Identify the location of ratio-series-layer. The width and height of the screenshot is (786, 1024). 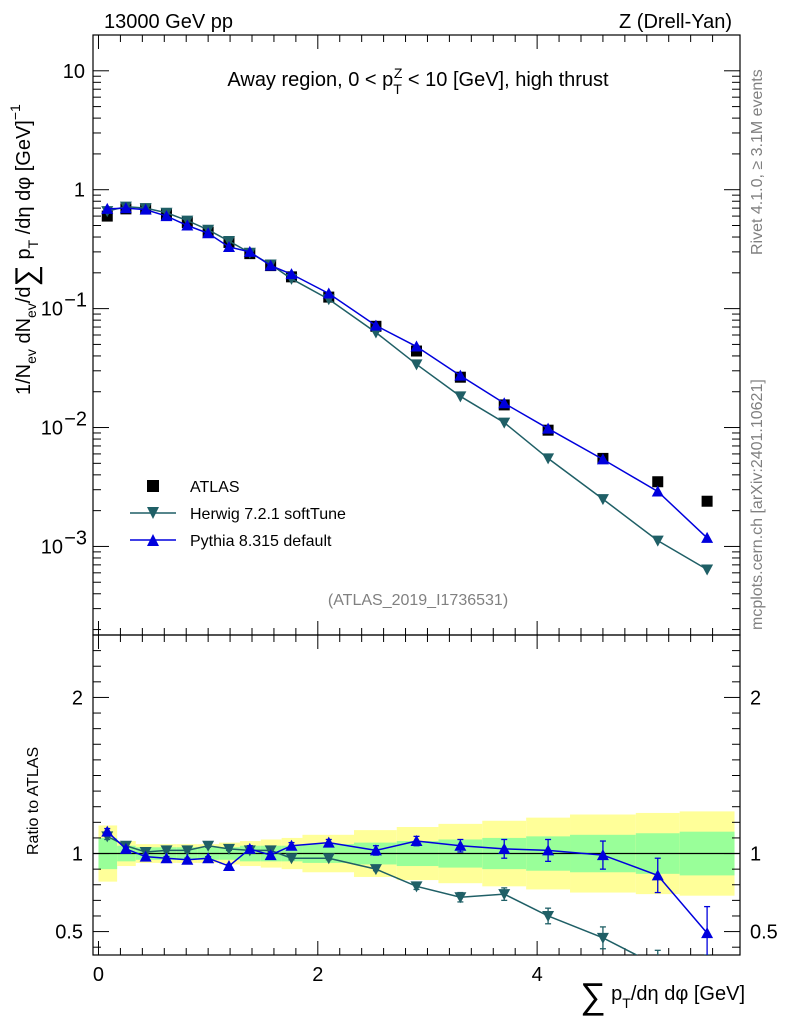
(407, 901).